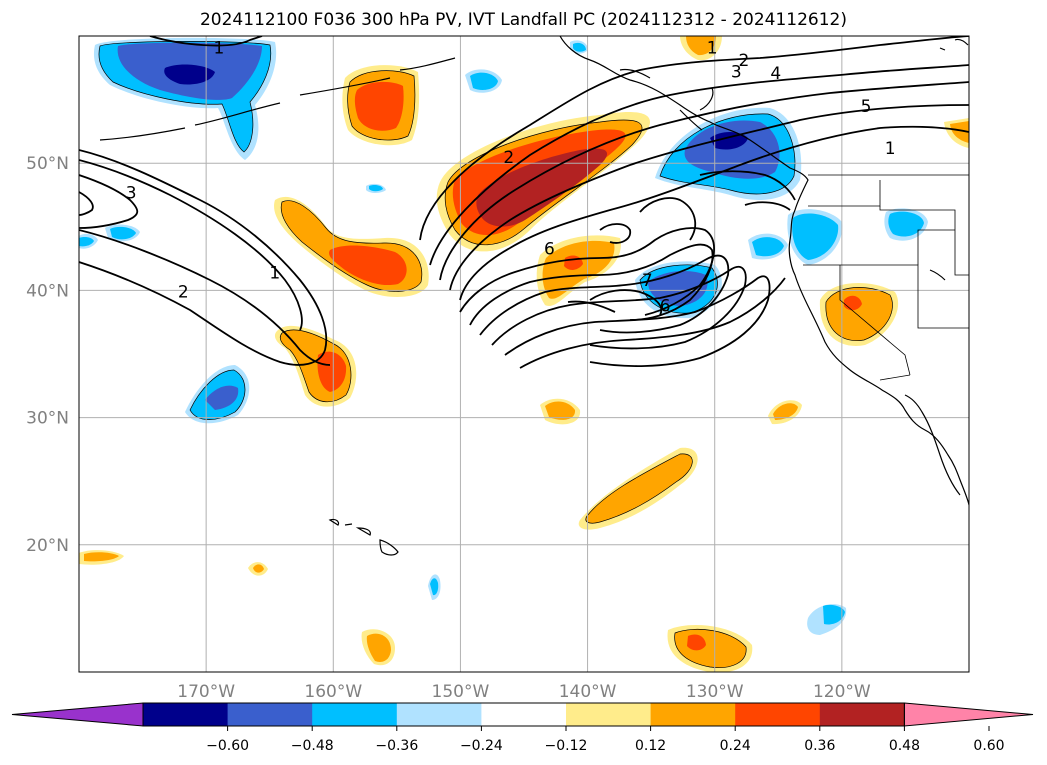 Image resolution: width=1047 pixels, height=765 pixels. I want to click on colorbar-tick-label: 0.60, so click(988, 746).